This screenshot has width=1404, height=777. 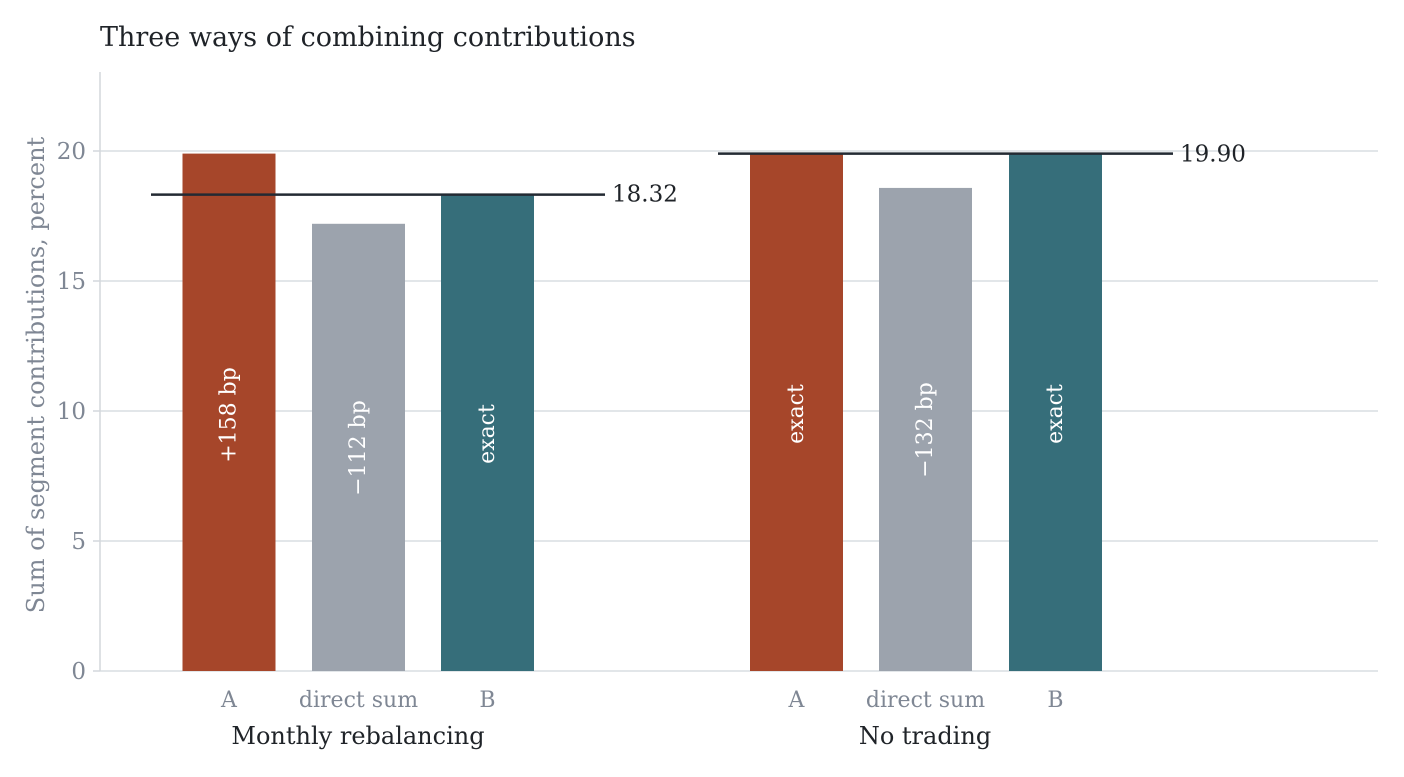 I want to click on bar-label-2-1: exact, so click(x=796, y=414).